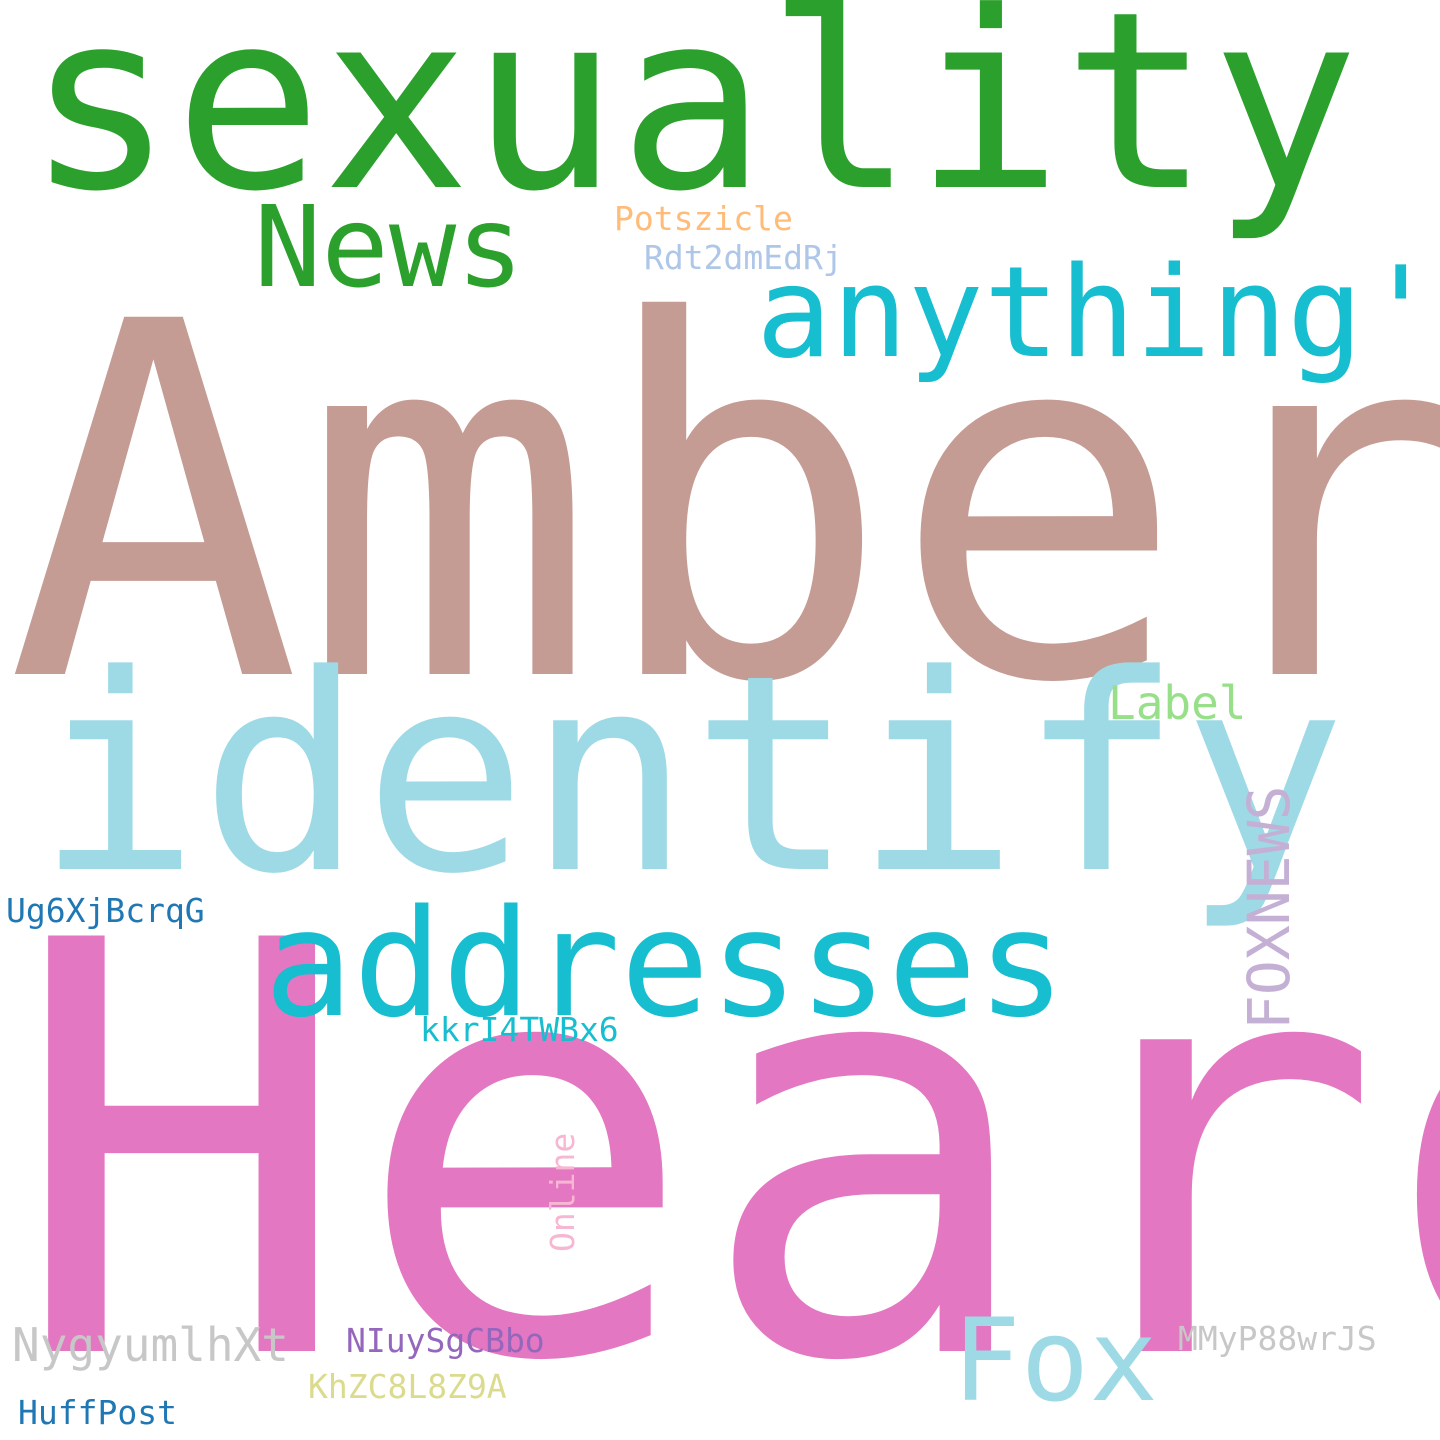  I want to click on word-anything: anything', so click(1097, 312).